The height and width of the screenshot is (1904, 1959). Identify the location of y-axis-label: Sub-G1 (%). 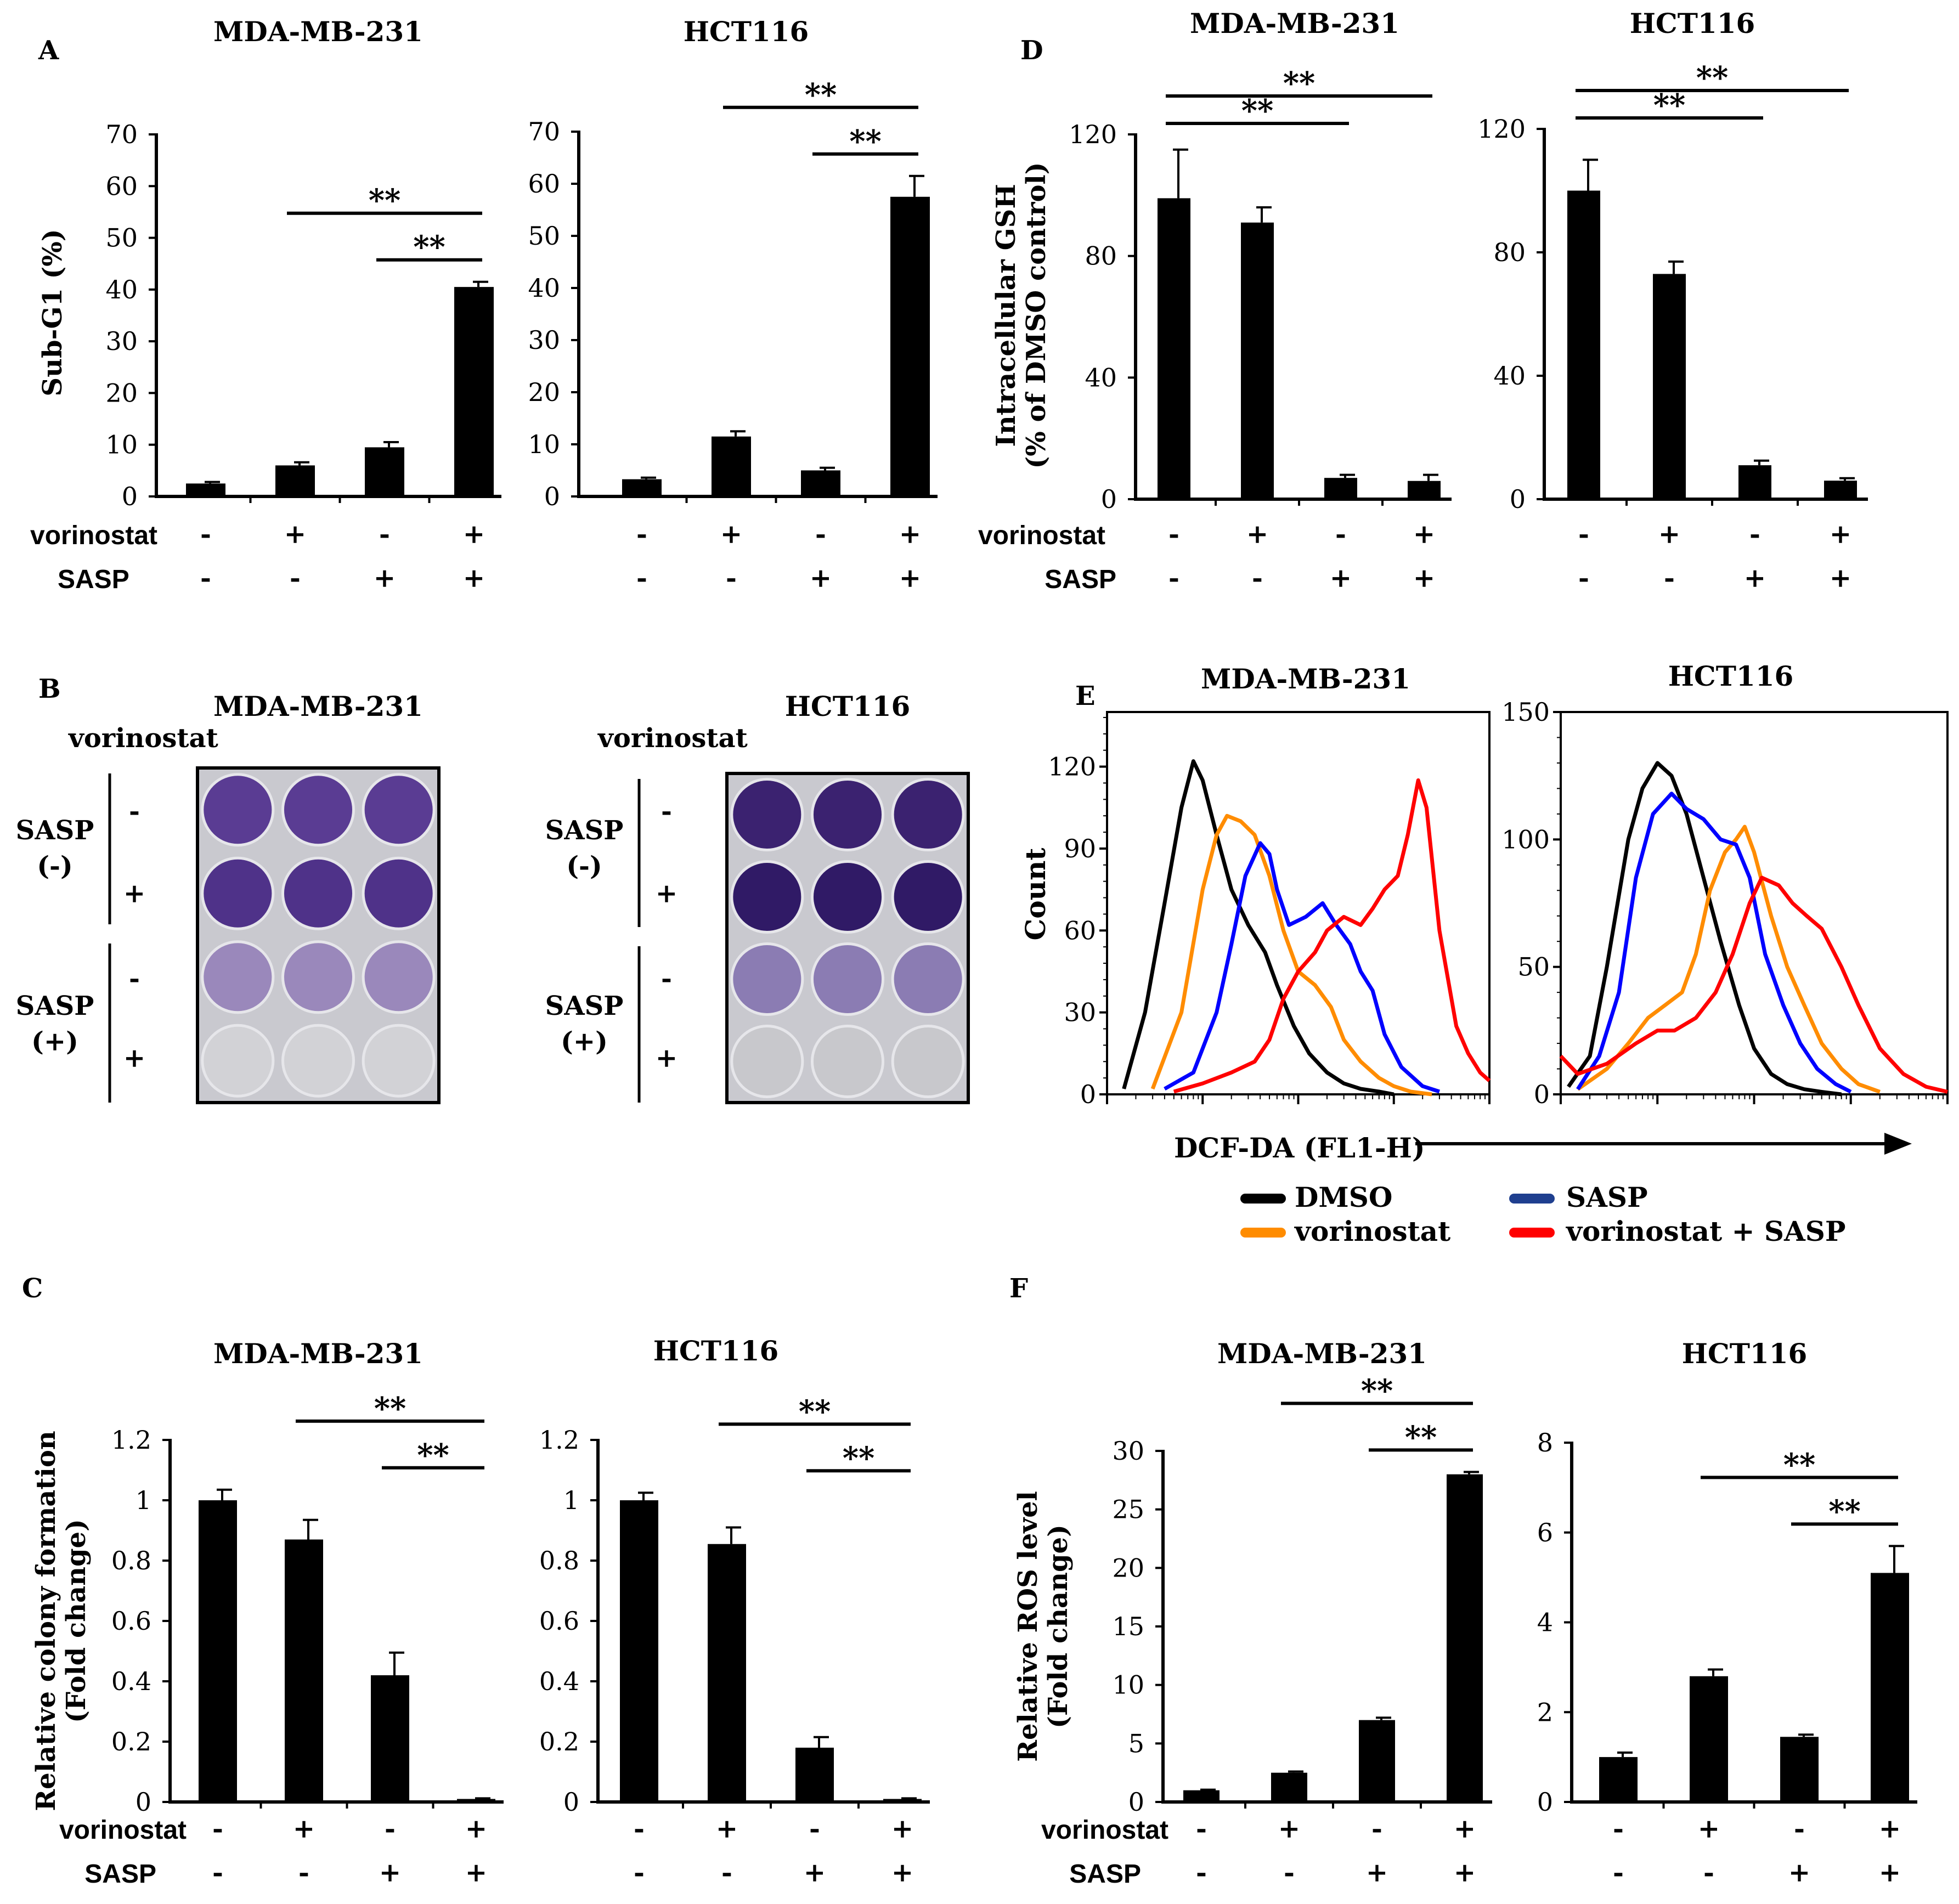
(52, 312).